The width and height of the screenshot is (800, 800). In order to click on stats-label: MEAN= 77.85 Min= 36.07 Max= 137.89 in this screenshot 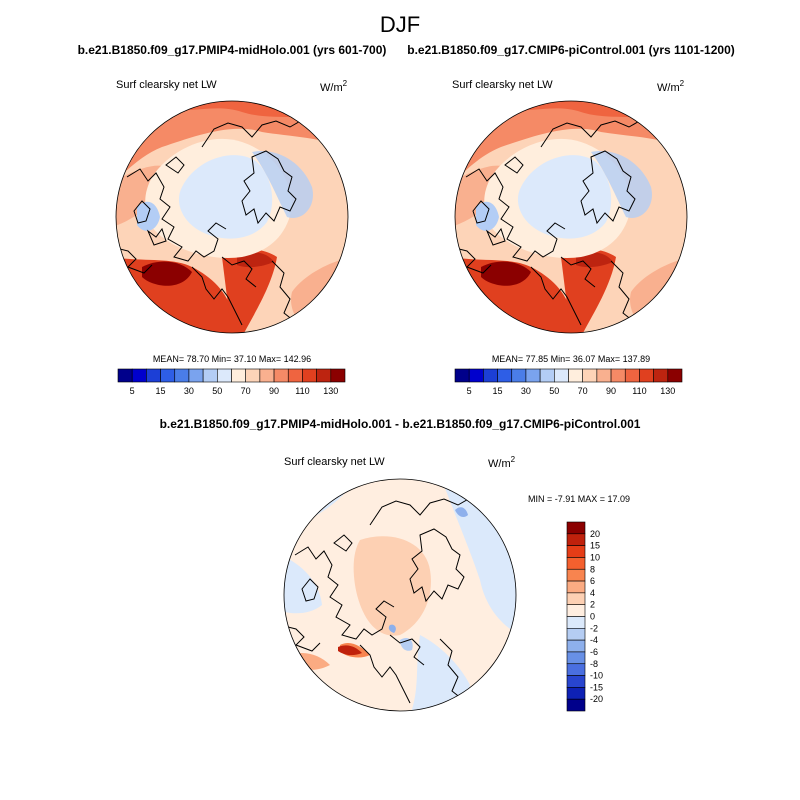, I will do `click(571, 359)`.